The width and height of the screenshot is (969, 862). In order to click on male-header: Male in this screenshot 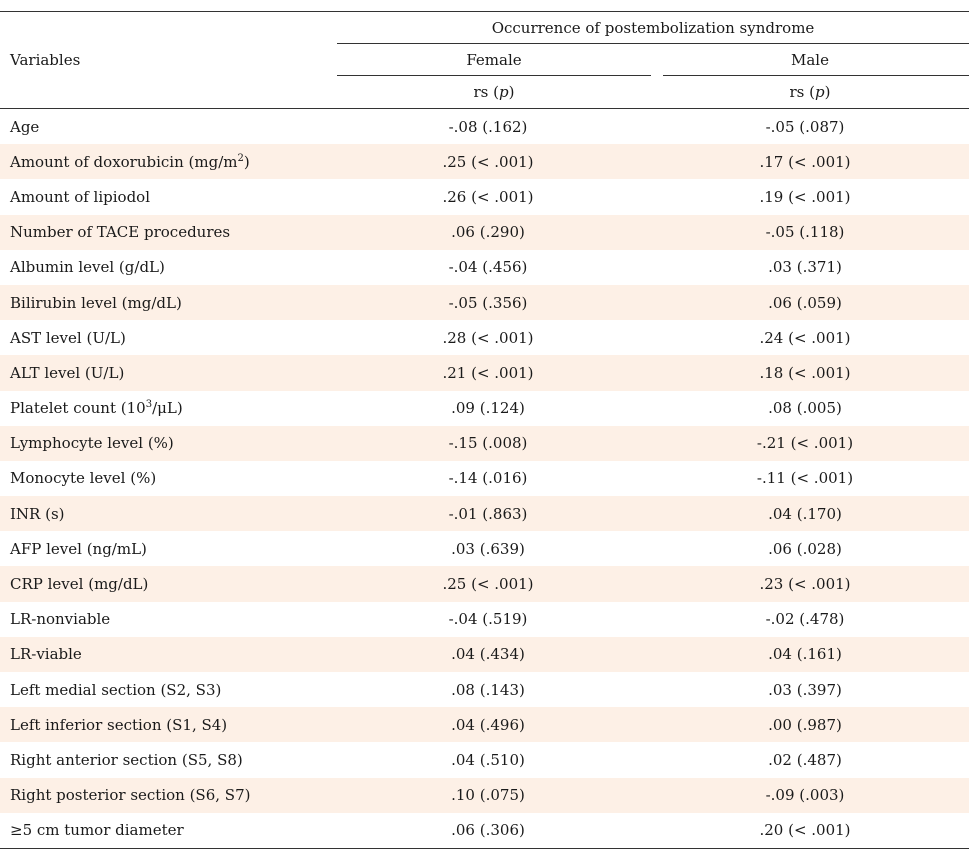, I will do `click(810, 60)`.